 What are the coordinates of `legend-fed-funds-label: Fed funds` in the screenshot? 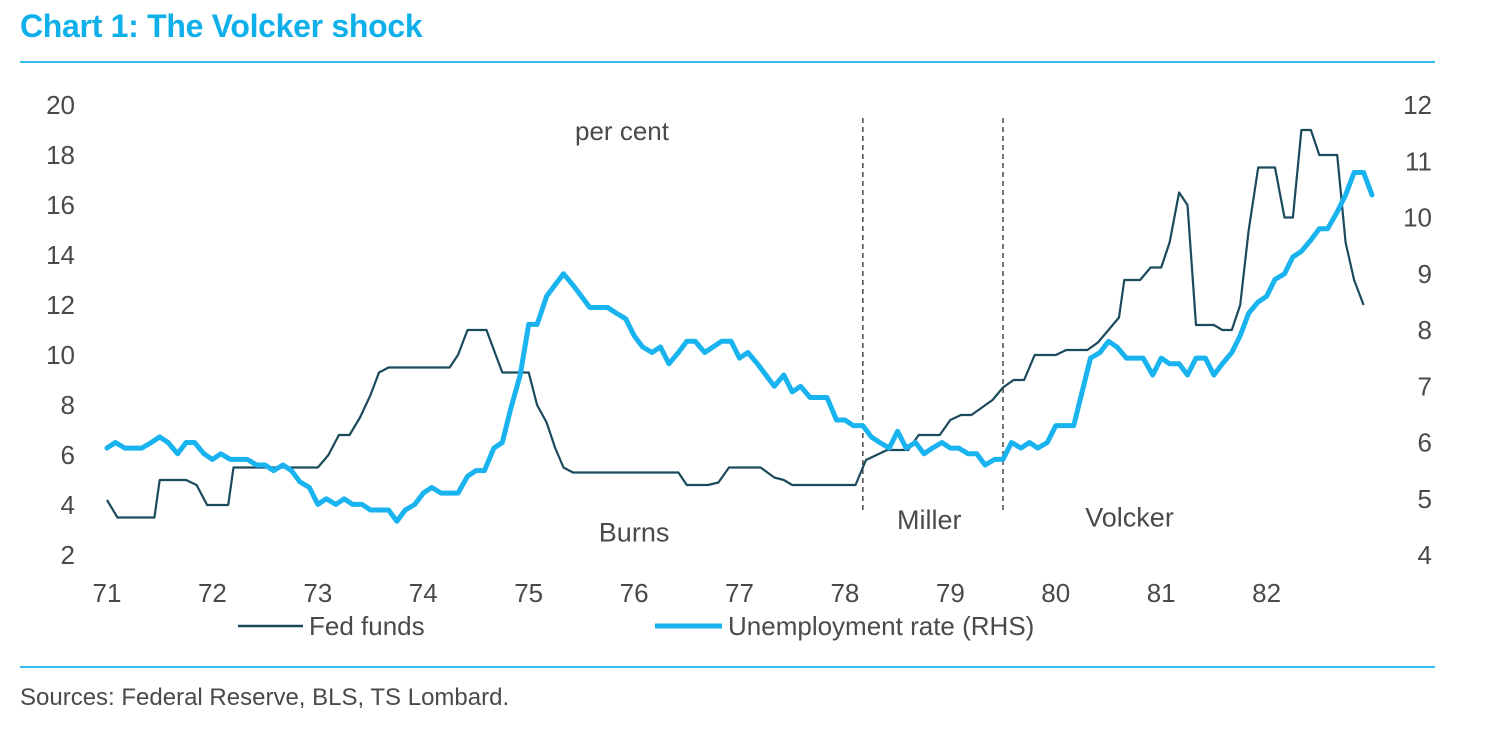 It's located at (367, 626).